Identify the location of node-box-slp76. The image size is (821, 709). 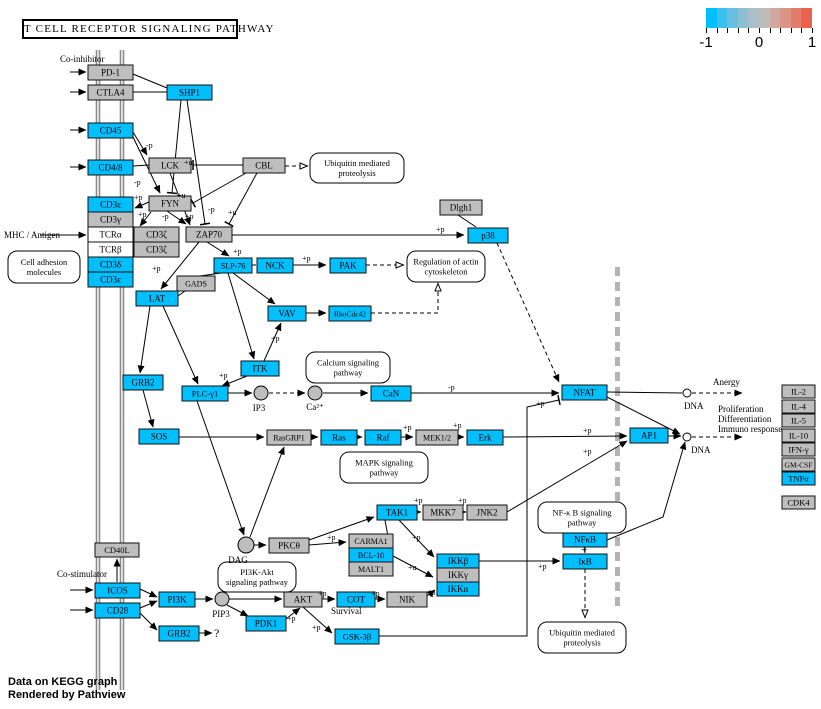
(233, 265).